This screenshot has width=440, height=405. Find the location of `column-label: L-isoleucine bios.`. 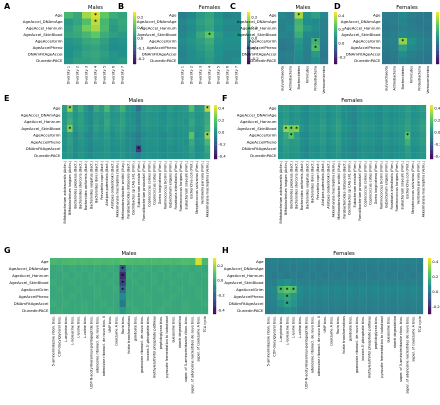

column-label: L-isoleucine bios. is located at coordinates (72, 330).